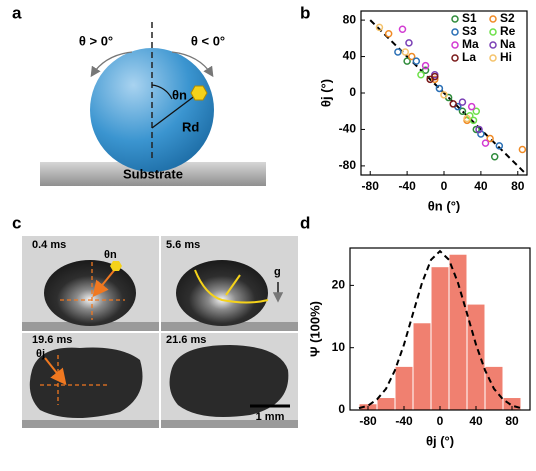  Describe the element at coordinates (440, 440) in the screenshot. I see `x-axis-label: θj (°)` at that location.